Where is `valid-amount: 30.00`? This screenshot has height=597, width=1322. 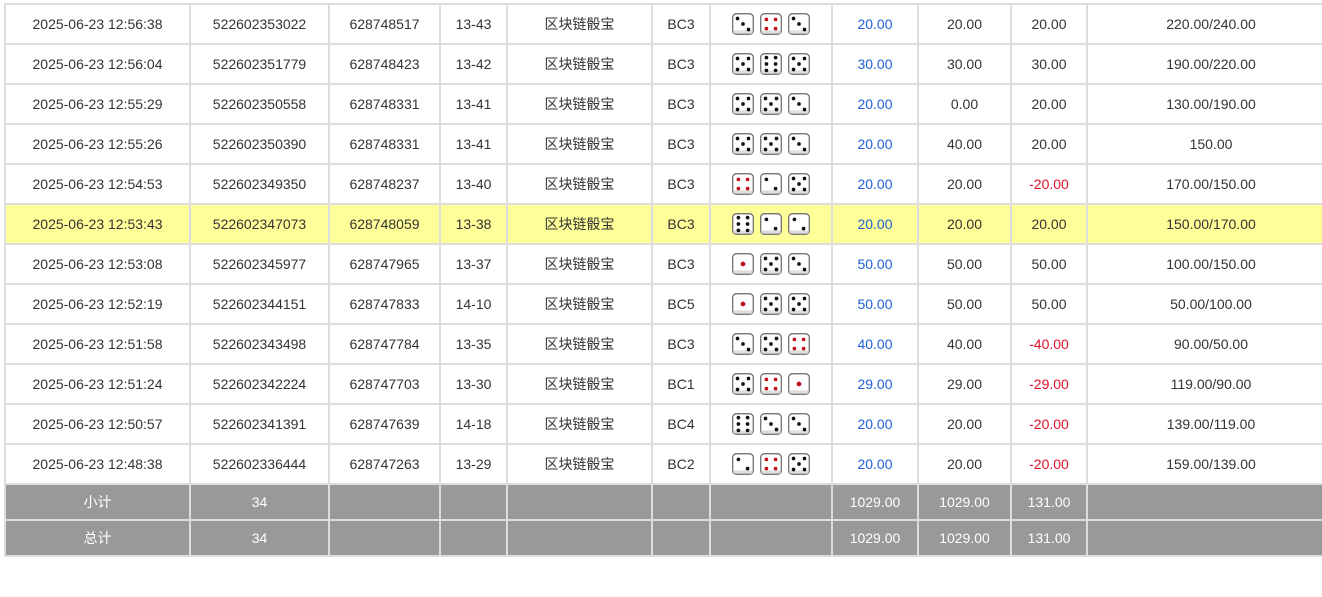
valid-amount: 30.00 is located at coordinates (964, 64).